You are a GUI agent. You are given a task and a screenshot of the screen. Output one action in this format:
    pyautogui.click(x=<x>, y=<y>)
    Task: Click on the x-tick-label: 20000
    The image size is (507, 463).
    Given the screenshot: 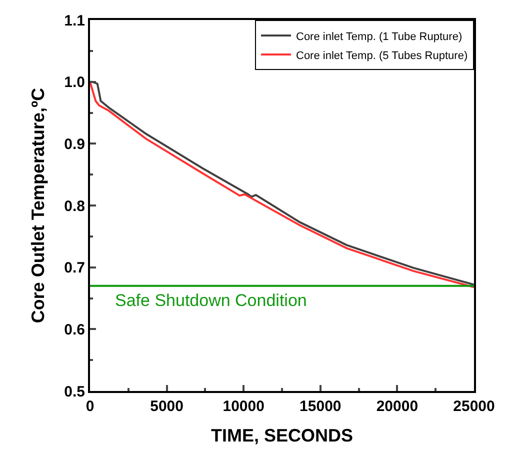 What is the action you would take?
    pyautogui.click(x=397, y=406)
    